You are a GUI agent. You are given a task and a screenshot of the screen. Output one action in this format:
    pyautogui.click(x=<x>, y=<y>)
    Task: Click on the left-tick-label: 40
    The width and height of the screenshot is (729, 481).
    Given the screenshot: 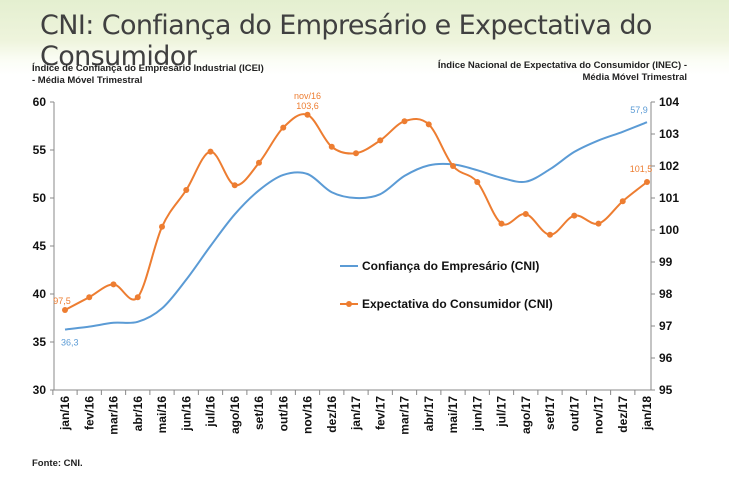 What is the action you would take?
    pyautogui.click(x=40, y=294)
    